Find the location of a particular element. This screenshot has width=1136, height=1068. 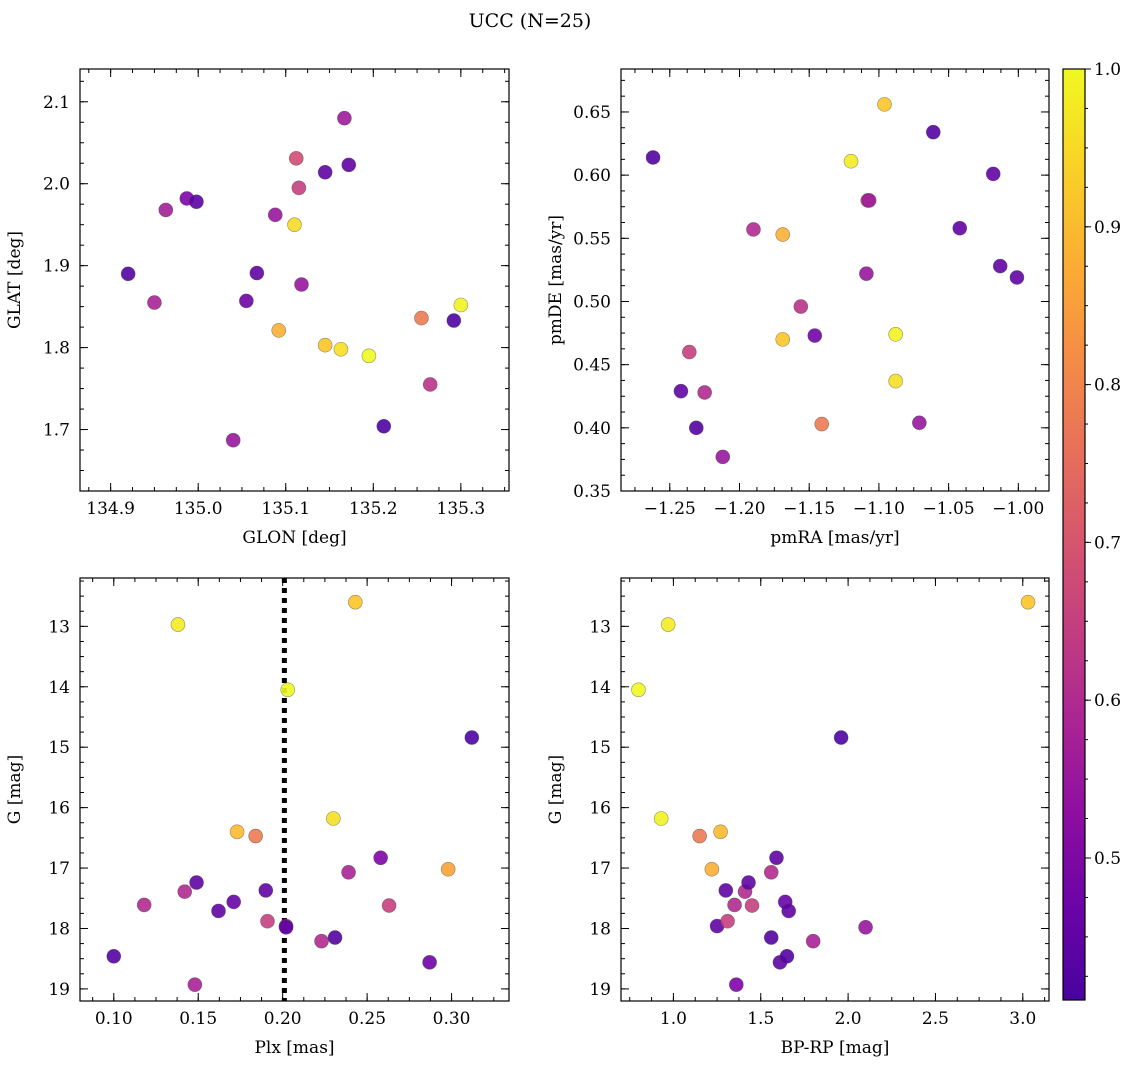

y-tick-label: 17 is located at coordinates (600, 869).